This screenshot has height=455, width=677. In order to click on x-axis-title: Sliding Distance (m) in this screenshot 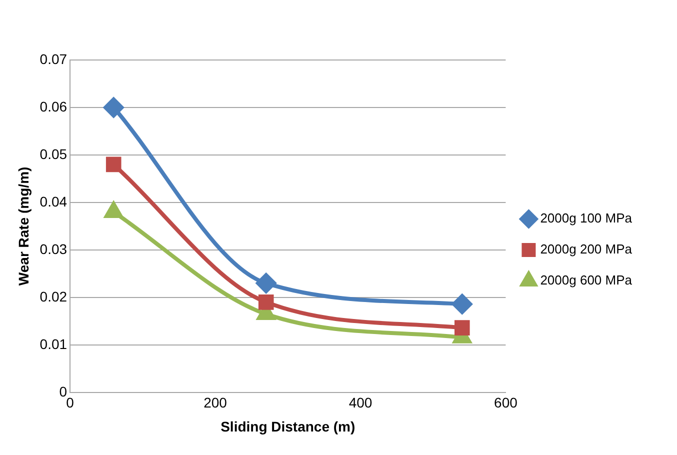, I will do `click(288, 426)`.